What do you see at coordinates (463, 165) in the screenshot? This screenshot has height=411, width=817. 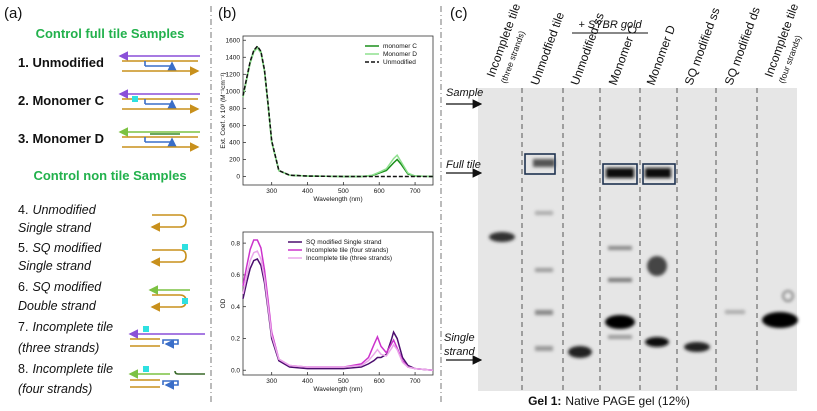 I see `marker-label: Full tile` at bounding box center [463, 165].